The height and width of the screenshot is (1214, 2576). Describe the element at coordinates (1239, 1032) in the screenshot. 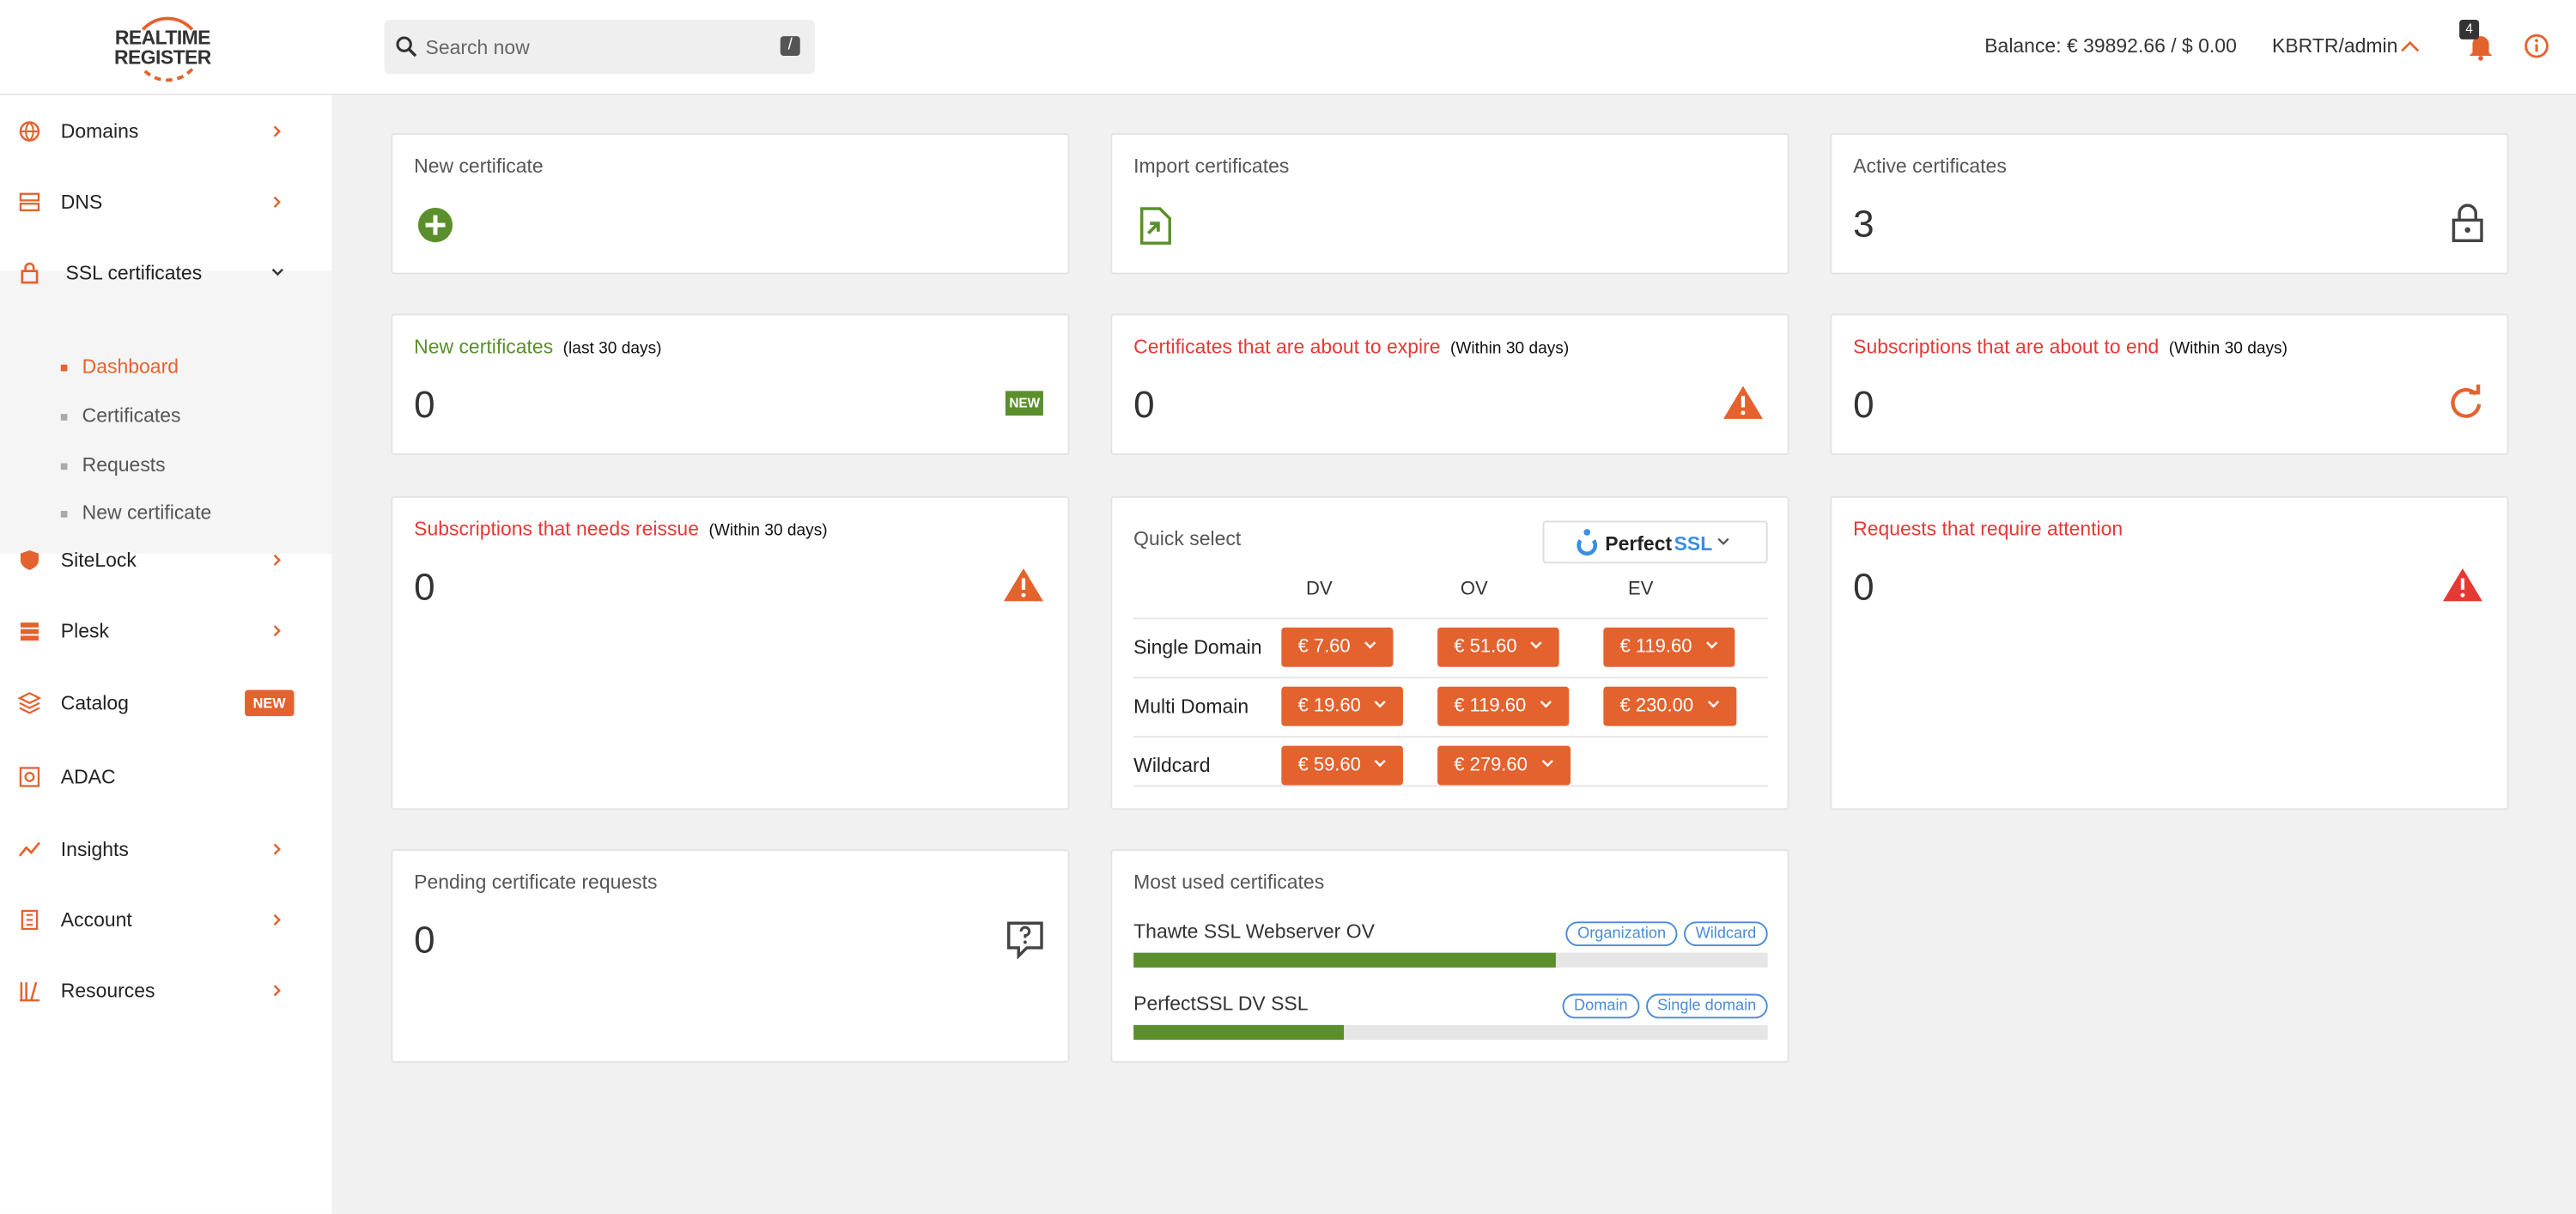

I see `usage-bar` at that location.